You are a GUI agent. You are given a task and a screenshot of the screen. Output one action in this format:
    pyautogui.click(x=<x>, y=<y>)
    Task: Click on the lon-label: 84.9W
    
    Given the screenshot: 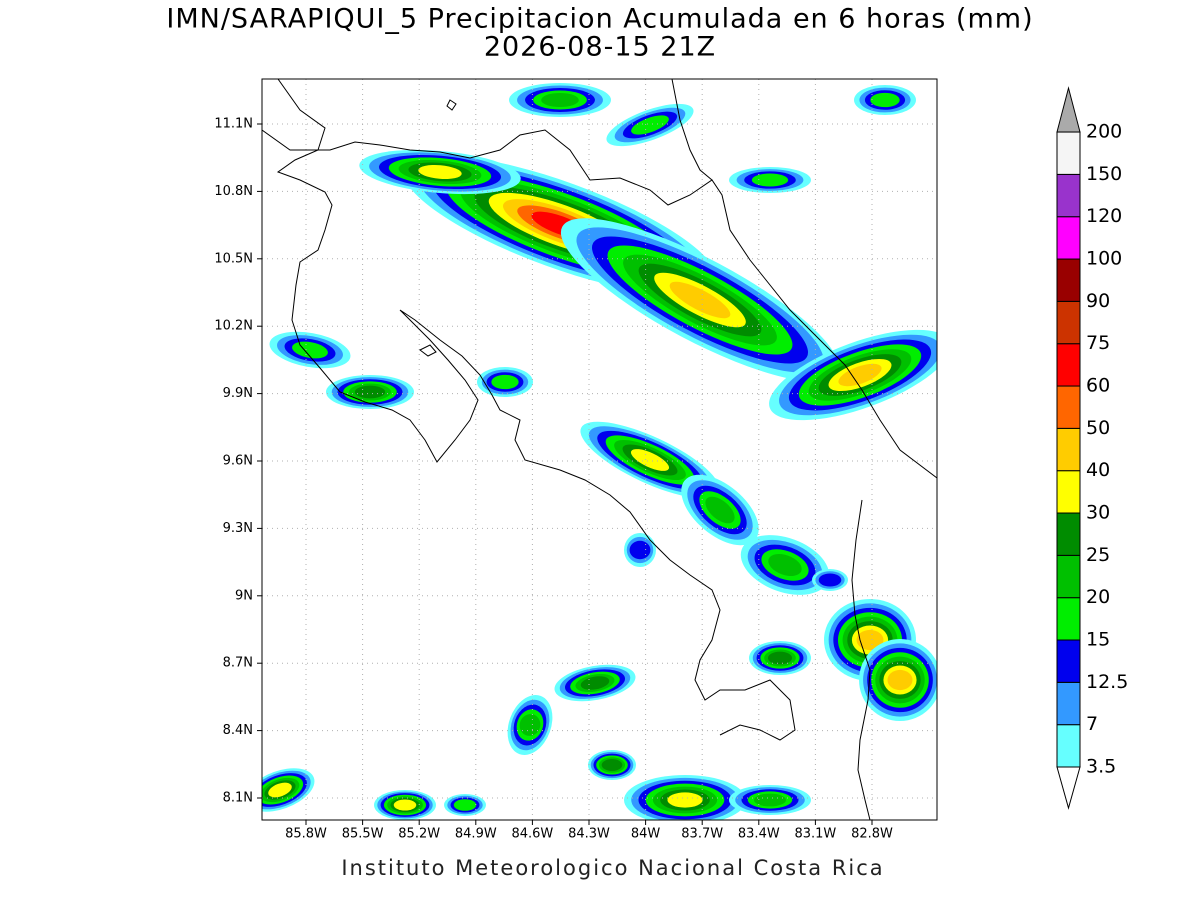 What is the action you would take?
    pyautogui.click(x=476, y=834)
    